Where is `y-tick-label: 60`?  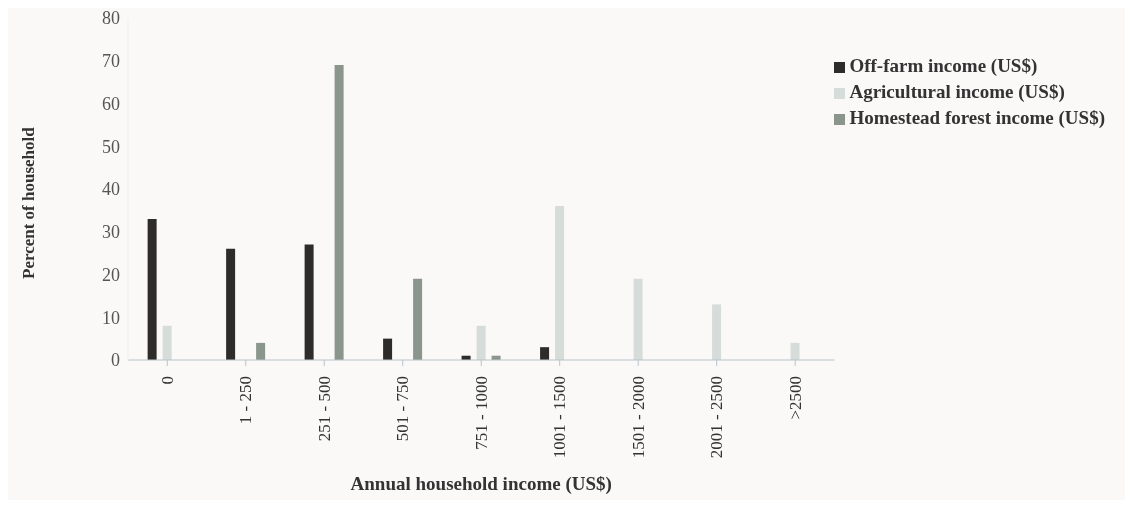 y-tick-label: 60 is located at coordinates (111, 103).